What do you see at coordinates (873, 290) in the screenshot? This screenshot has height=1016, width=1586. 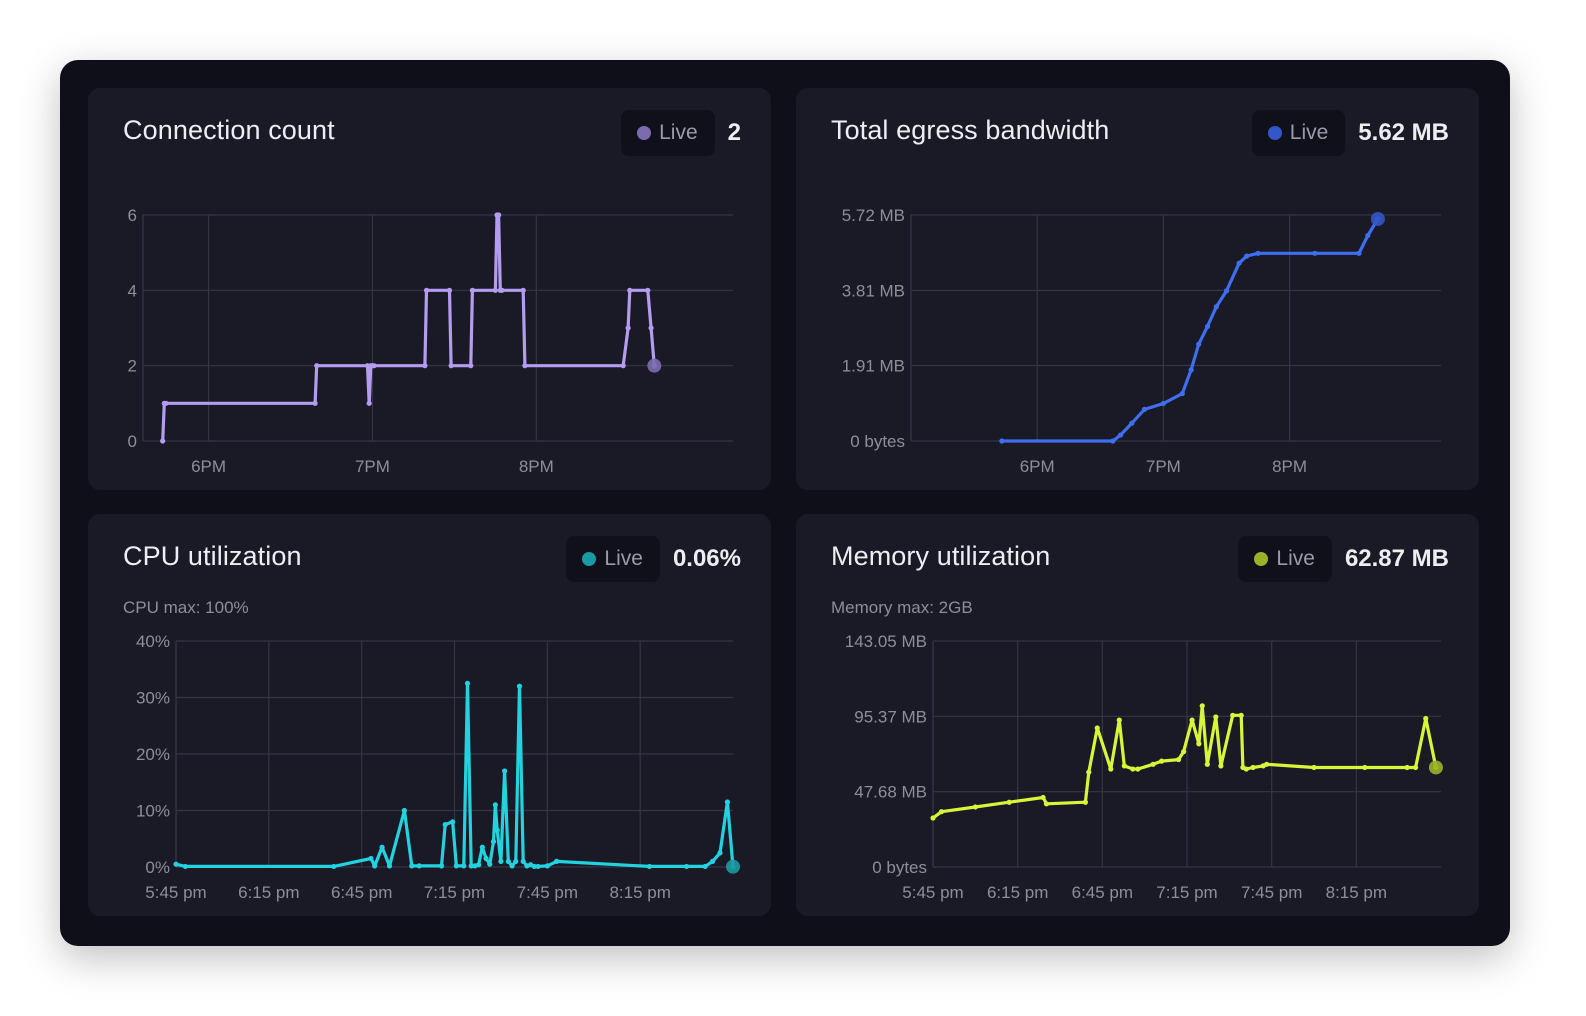 I see `y-tick-label: 3.81 MB` at bounding box center [873, 290].